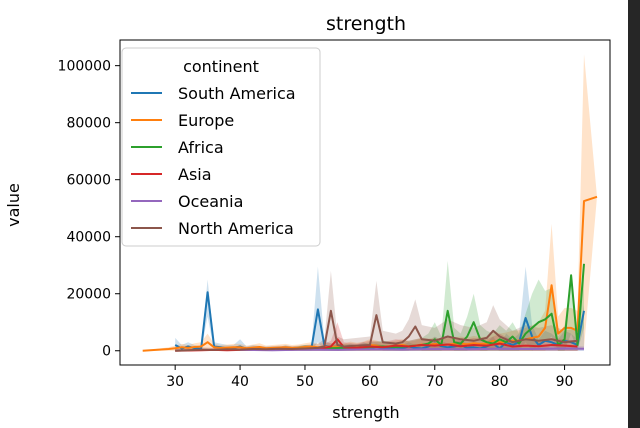  What do you see at coordinates (88, 124) in the screenshot?
I see `y-tick-label: 80000` at bounding box center [88, 124].